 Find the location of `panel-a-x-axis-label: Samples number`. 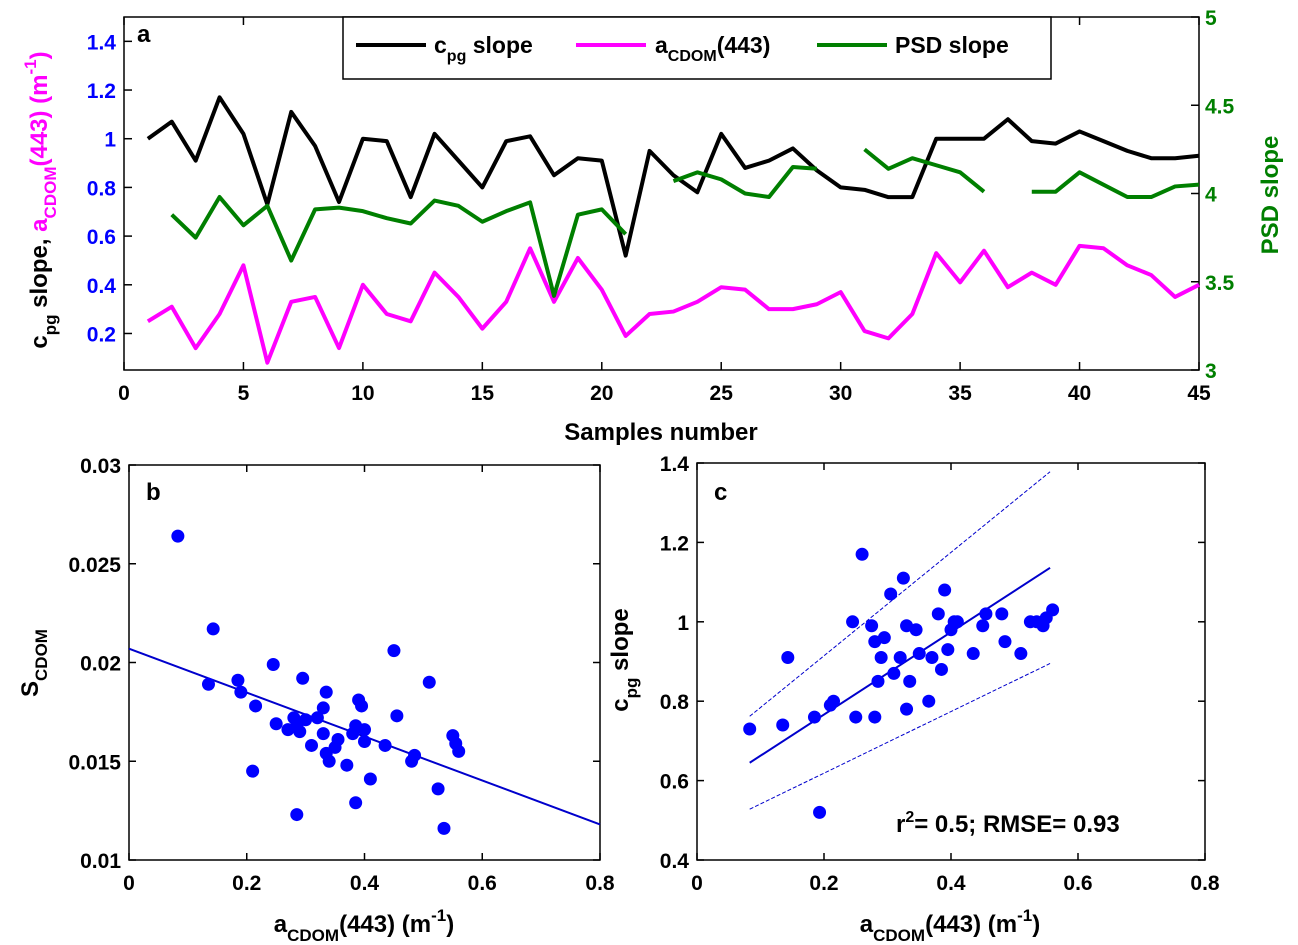

panel-a-x-axis-label: Samples number is located at coordinates (660, 432).